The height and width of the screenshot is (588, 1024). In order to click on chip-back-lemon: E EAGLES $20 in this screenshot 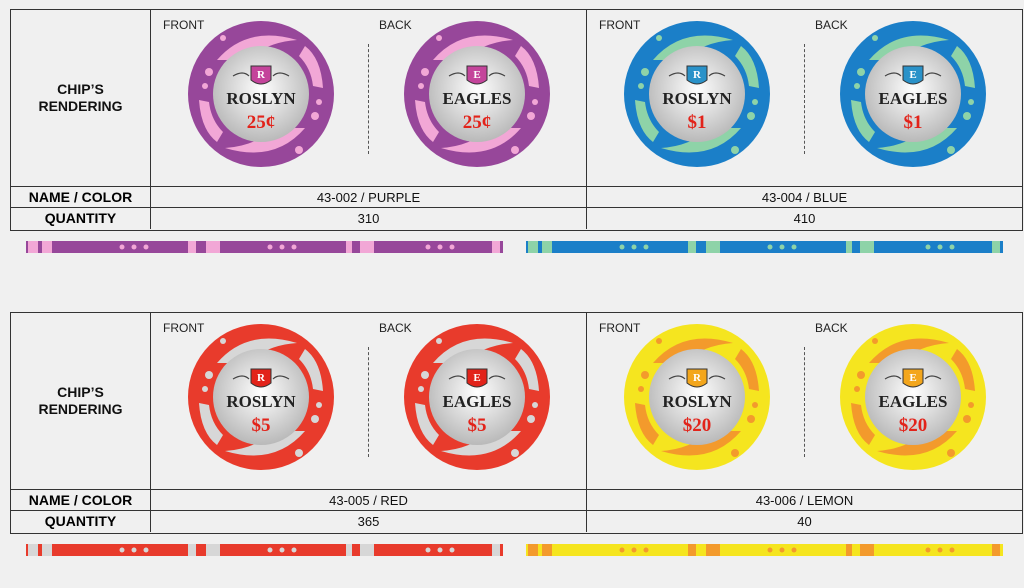, I will do `click(913, 397)`.